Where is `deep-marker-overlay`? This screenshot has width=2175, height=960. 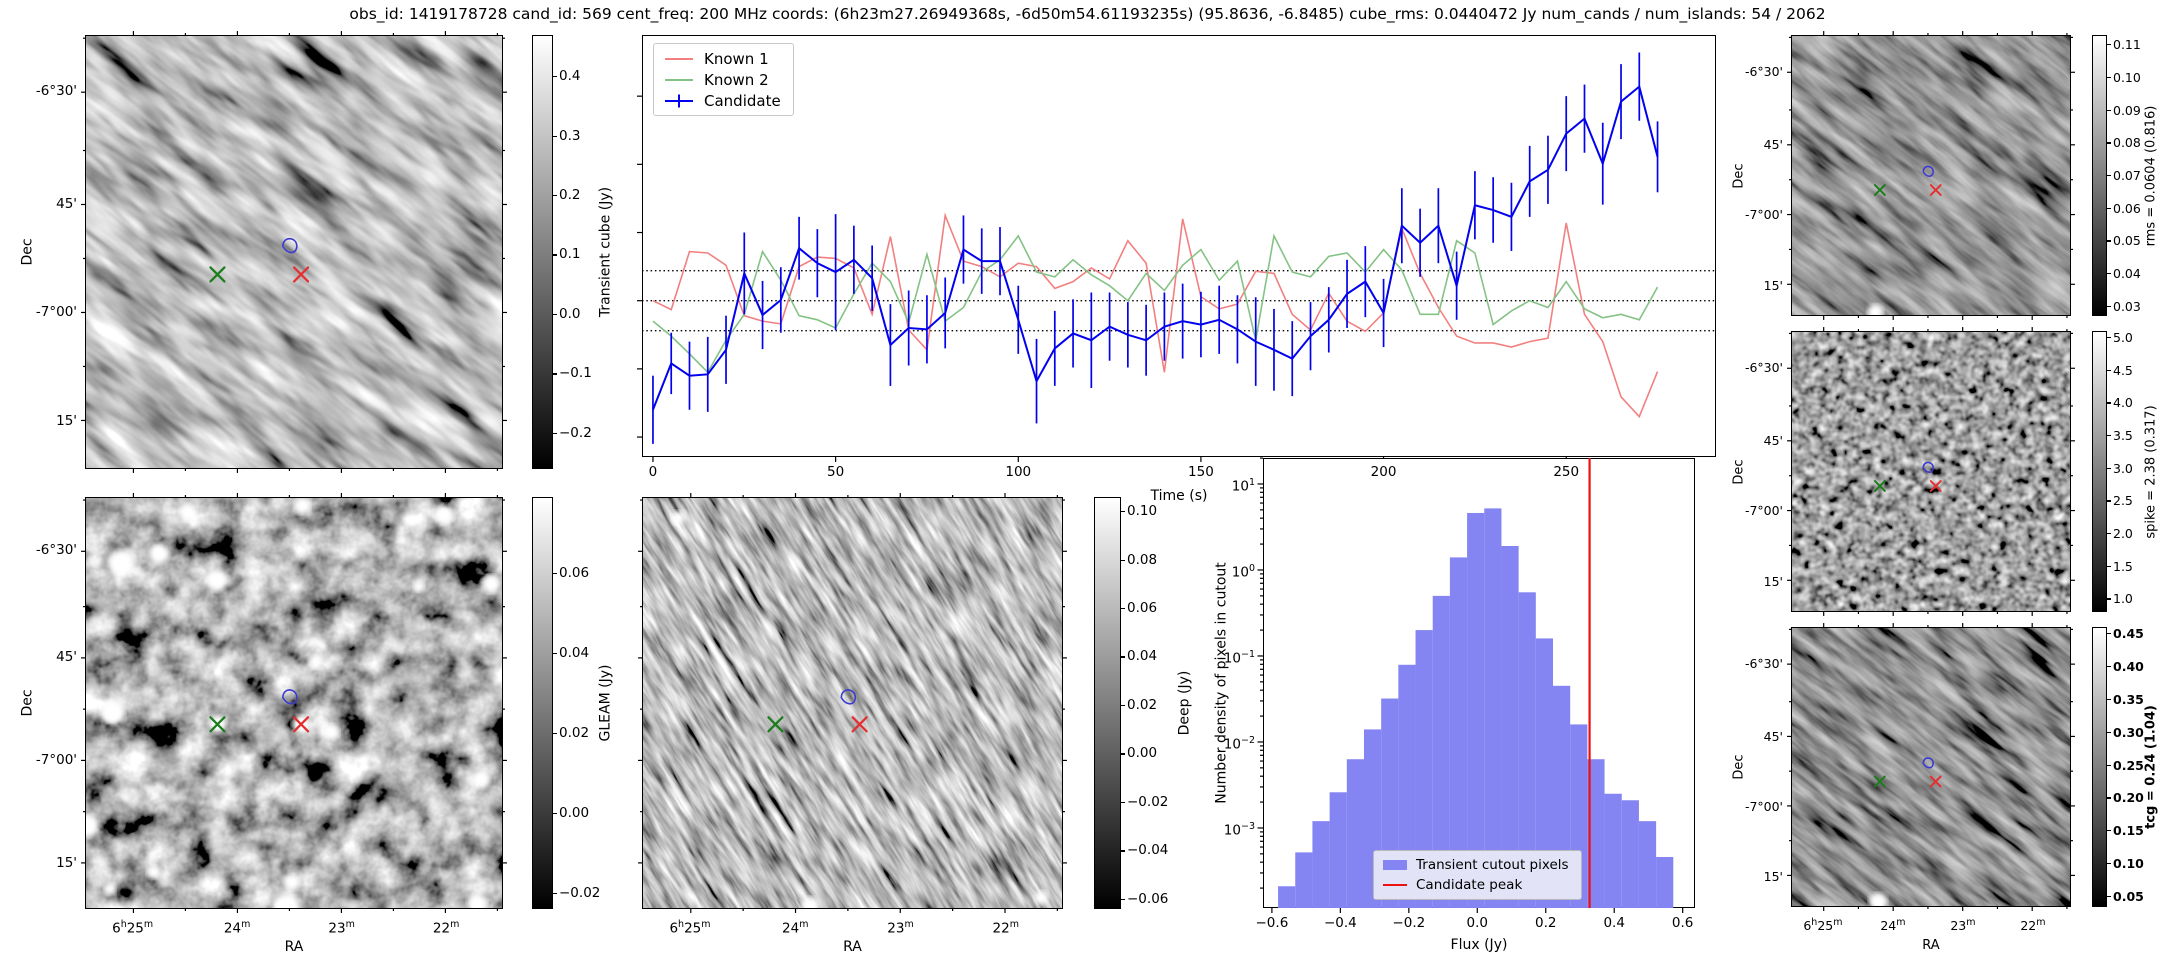
deep-marker-overlay is located at coordinates (852, 703).